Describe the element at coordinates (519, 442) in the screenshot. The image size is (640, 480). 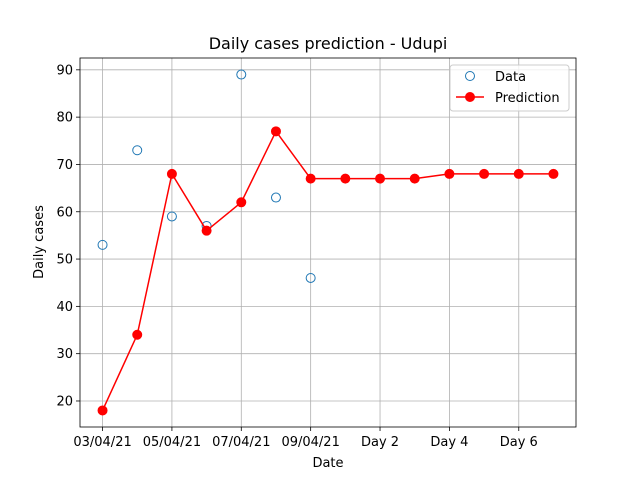
I see `x-tick-label: Day 6` at that location.